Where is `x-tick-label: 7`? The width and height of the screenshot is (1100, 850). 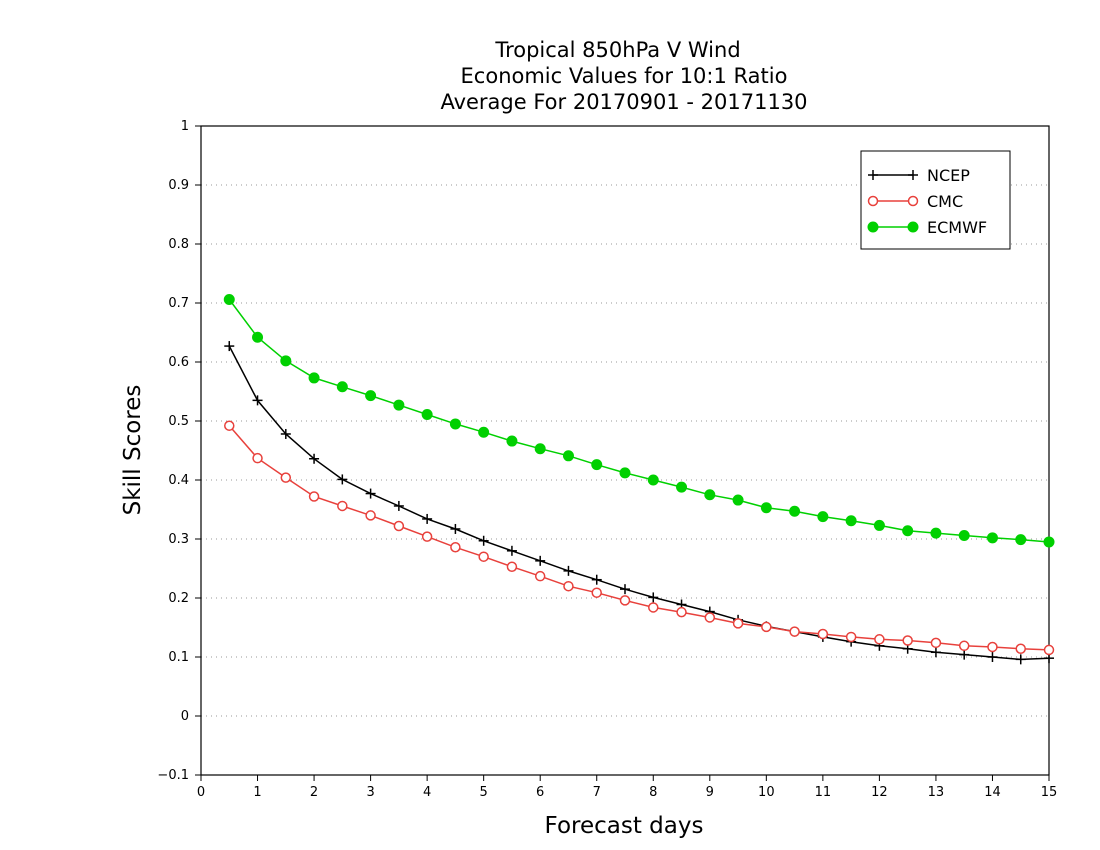 x-tick-label: 7 is located at coordinates (597, 792).